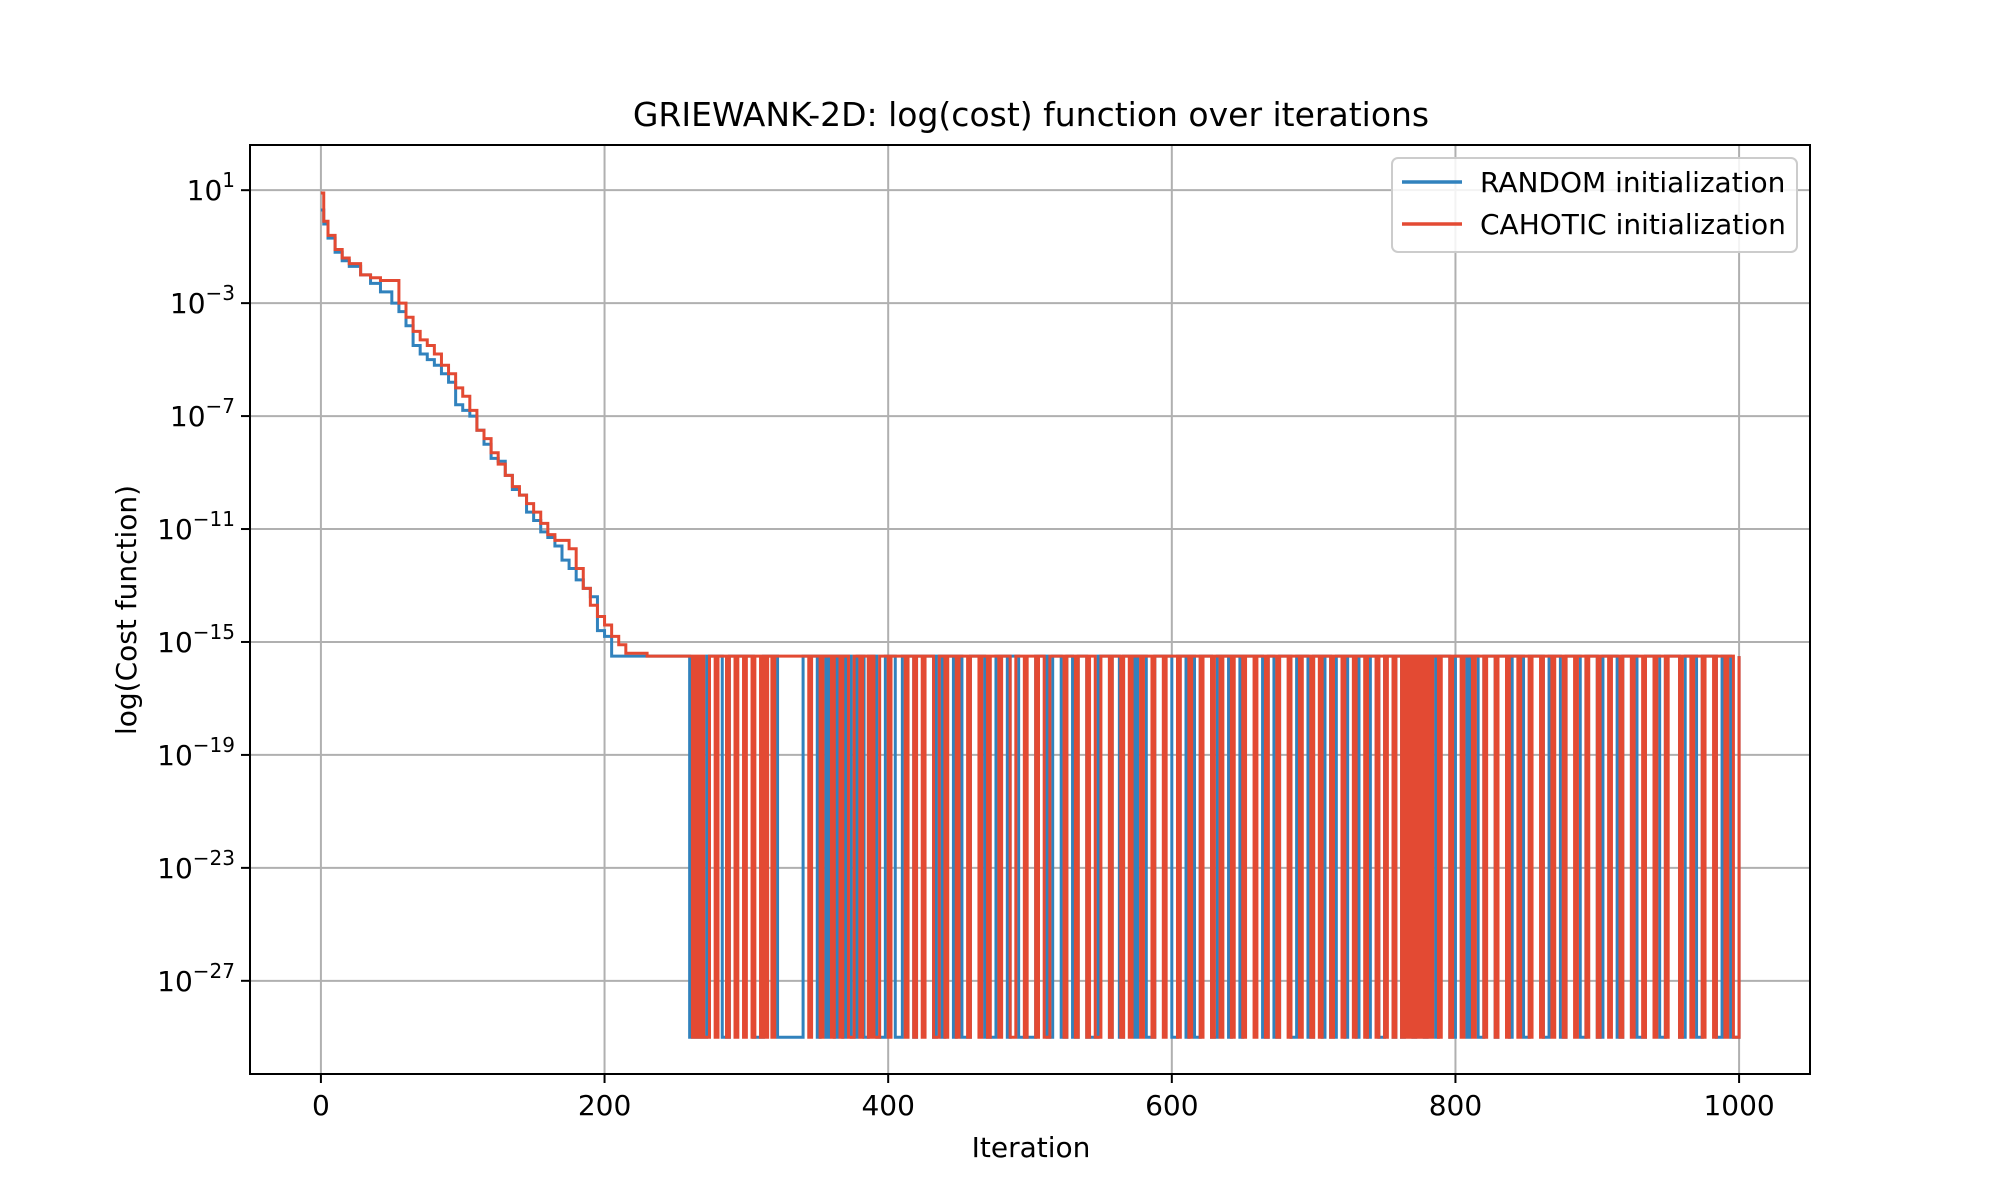 This screenshot has height=1200, width=2000. I want to click on y-tick-label: 10⁻²³, so click(196, 865).